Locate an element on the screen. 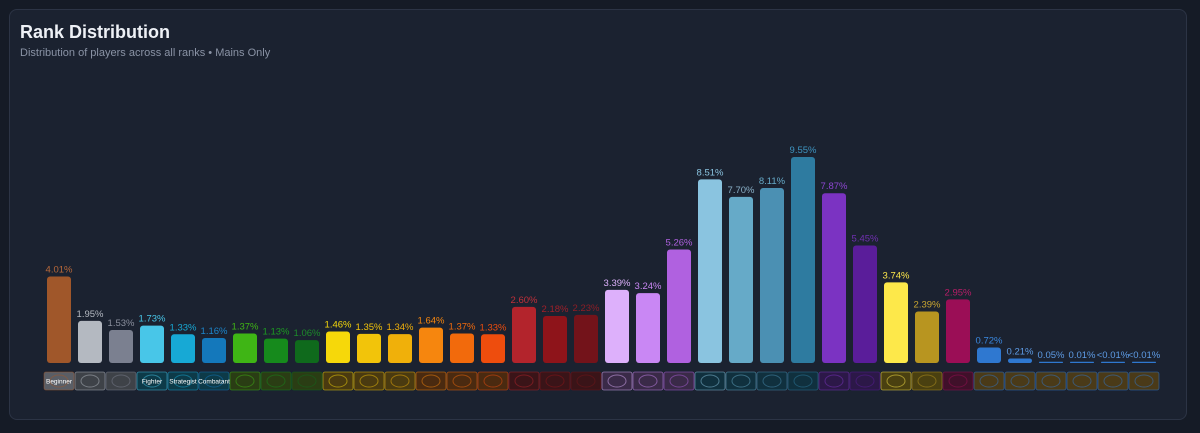  rank-badge-19-icon is located at coordinates (617, 381).